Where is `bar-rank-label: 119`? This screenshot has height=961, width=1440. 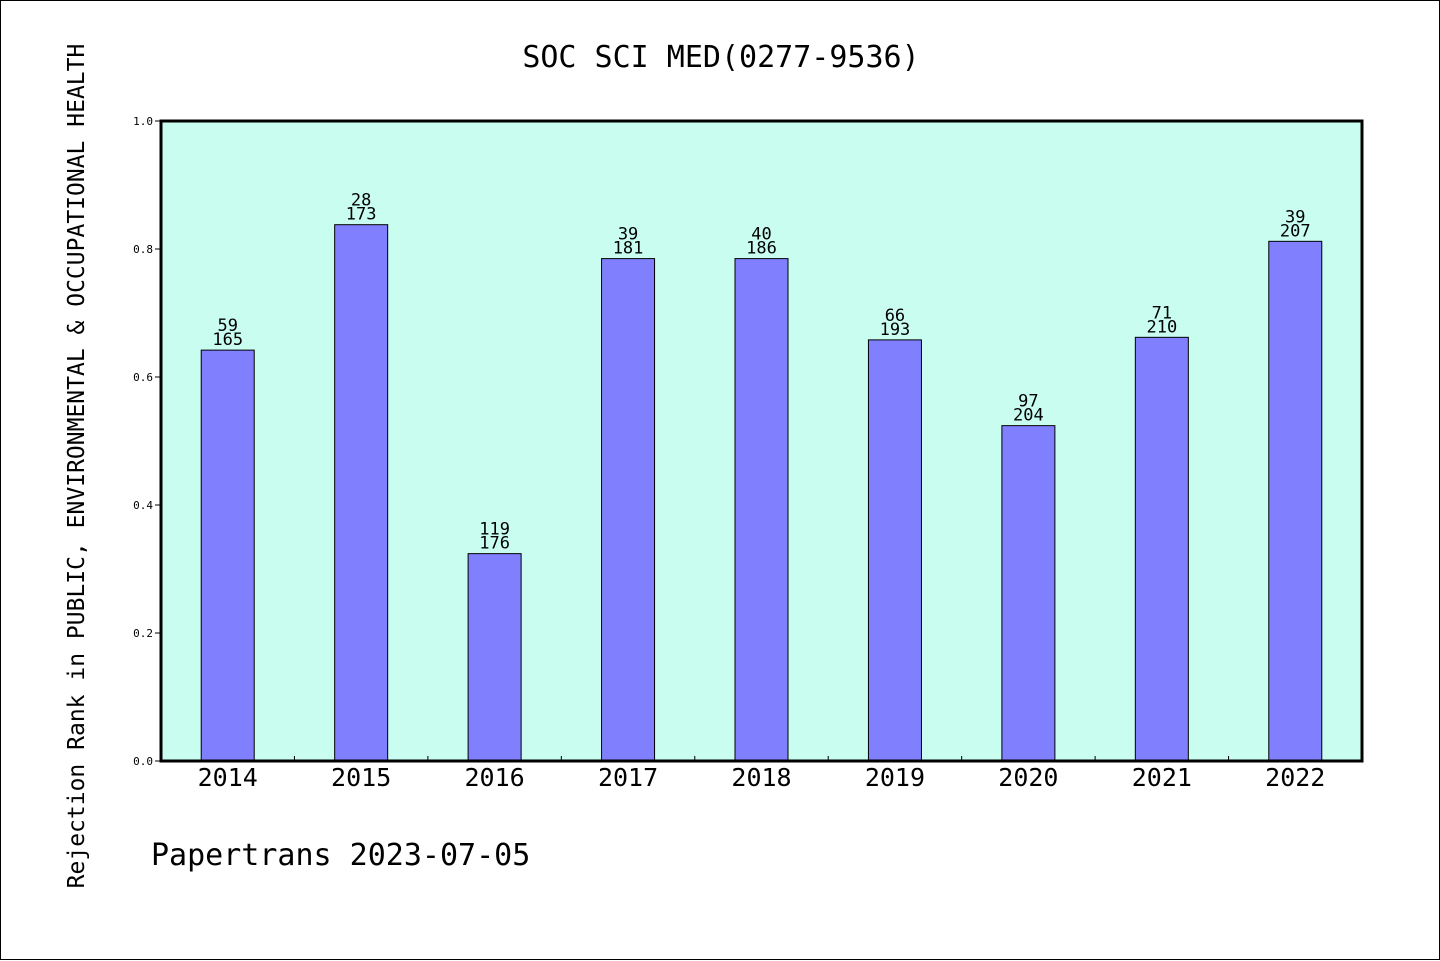
bar-rank-label: 119 is located at coordinates (494, 530).